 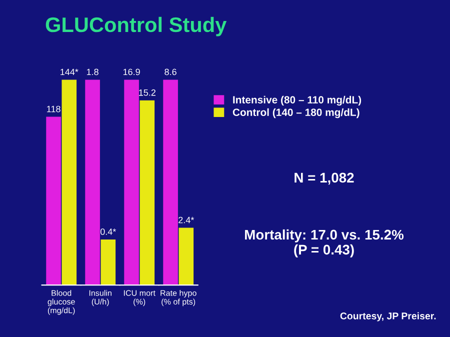 I want to click on x-tick-label: Insulin (U/h), so click(x=100, y=298).